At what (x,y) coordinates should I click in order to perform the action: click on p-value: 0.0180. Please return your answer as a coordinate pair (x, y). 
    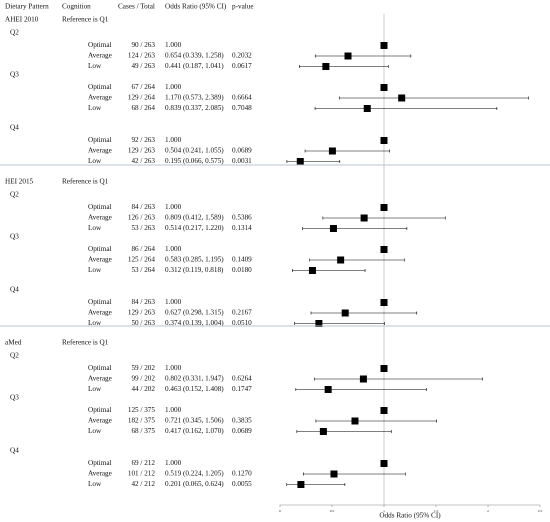
    Looking at the image, I should click on (242, 270).